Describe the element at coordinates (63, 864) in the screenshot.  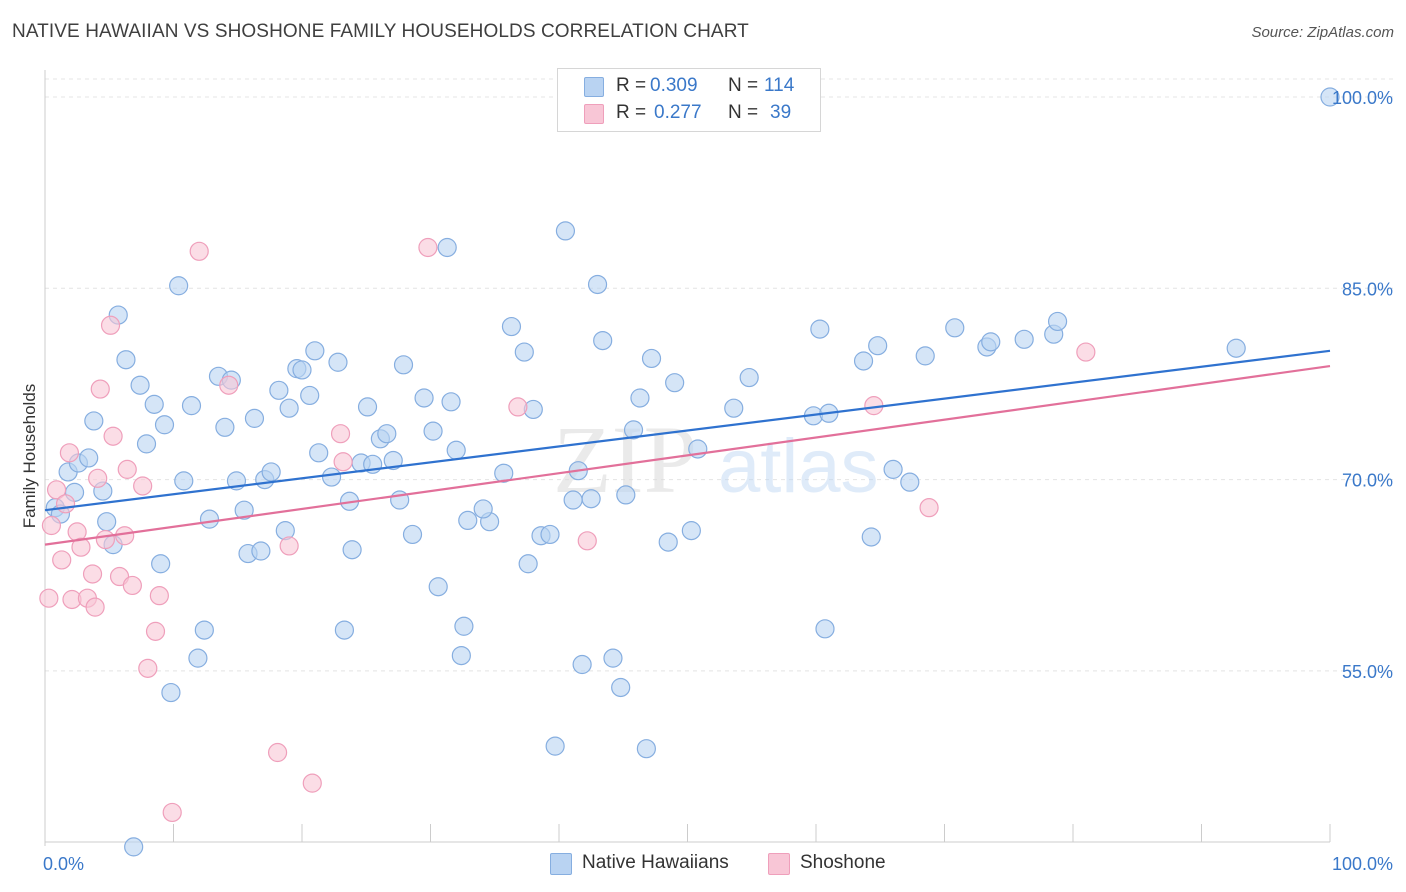
I see `x-tick-label: 0.0%` at that location.